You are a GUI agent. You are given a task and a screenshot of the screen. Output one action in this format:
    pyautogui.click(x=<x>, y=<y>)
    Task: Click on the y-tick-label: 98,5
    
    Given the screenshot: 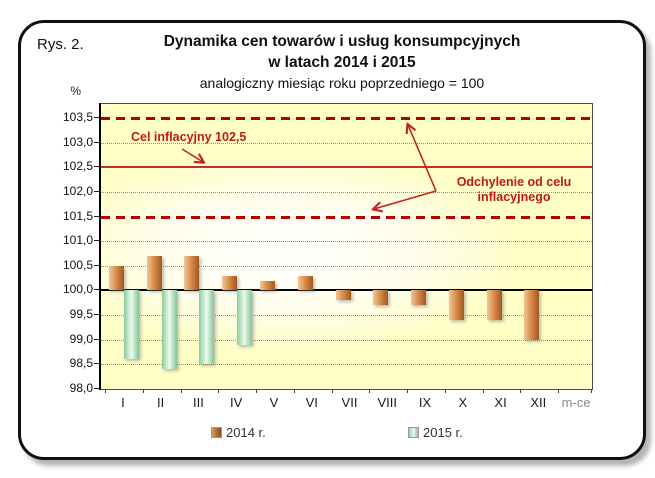 What is the action you would take?
    pyautogui.click(x=81, y=363)
    